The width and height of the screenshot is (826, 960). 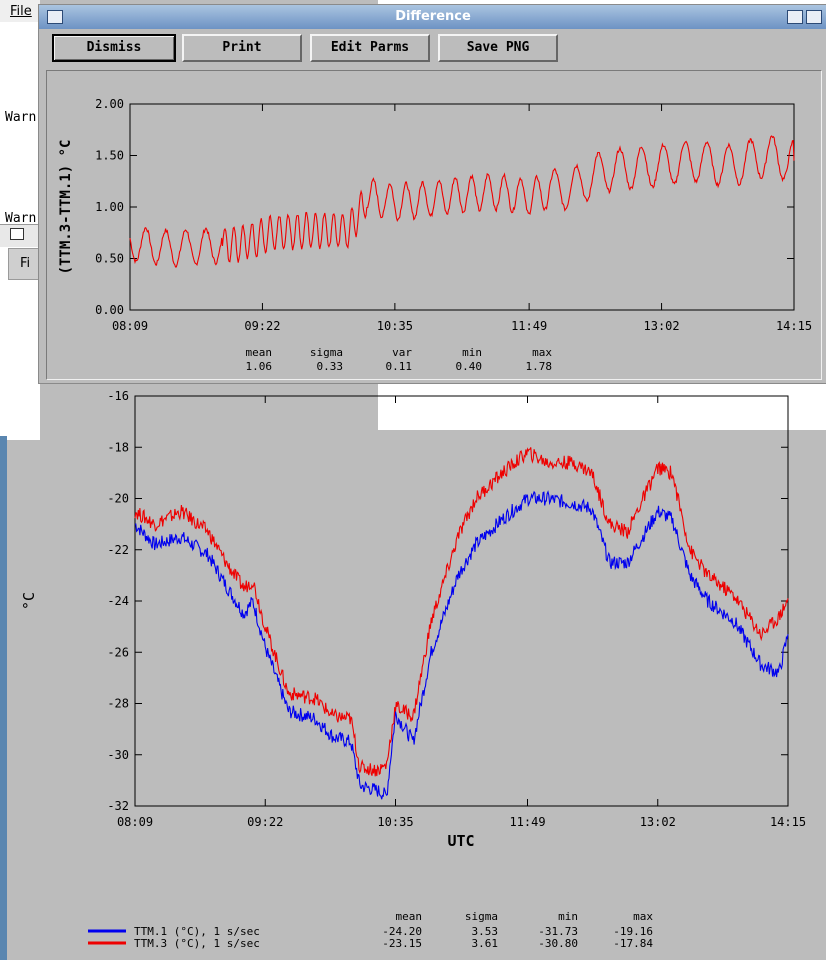 What do you see at coordinates (399, 366) in the screenshot?
I see `diff-stat-var: 0.11` at bounding box center [399, 366].